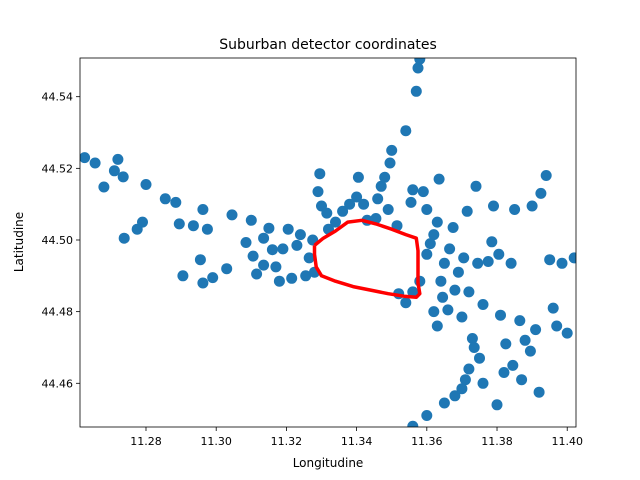  I want to click on boundary-layer, so click(367, 259).